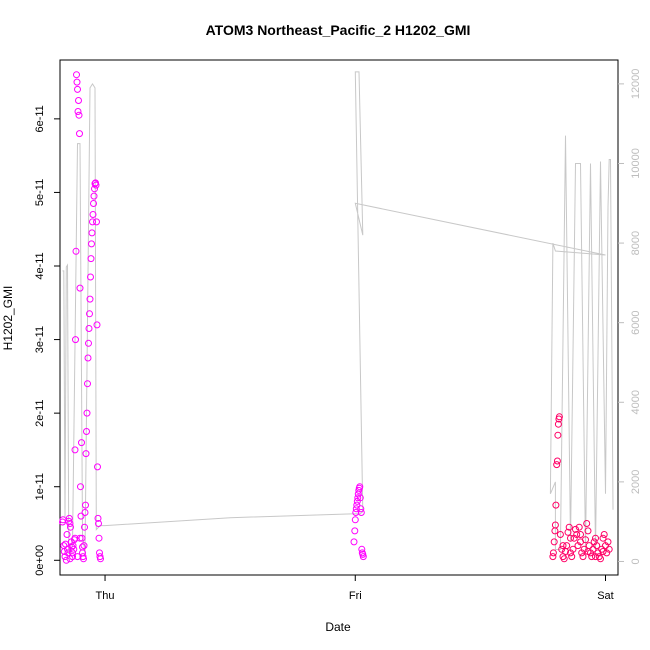 This screenshot has width=650, height=650. Describe the element at coordinates (355, 596) in the screenshot. I see `x-tick-label: Fri` at that location.